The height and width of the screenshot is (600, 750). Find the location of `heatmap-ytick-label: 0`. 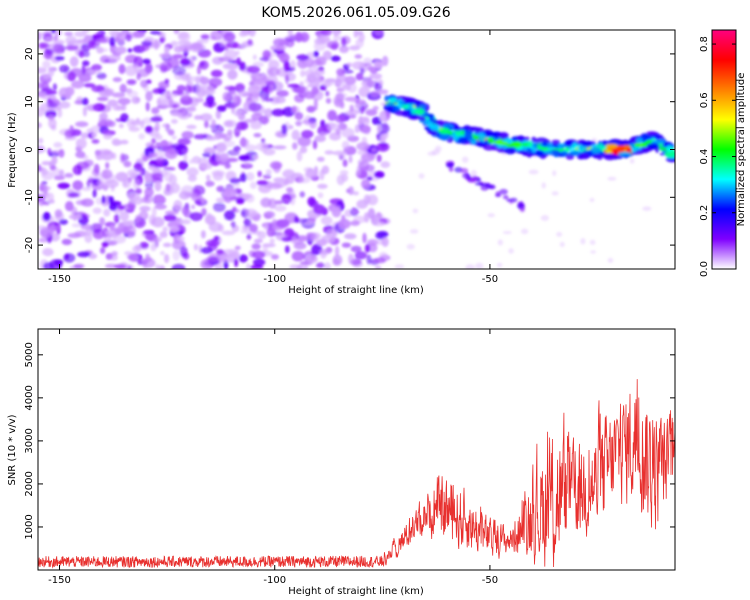

heatmap-ytick-label: 0 is located at coordinates (29, 149).